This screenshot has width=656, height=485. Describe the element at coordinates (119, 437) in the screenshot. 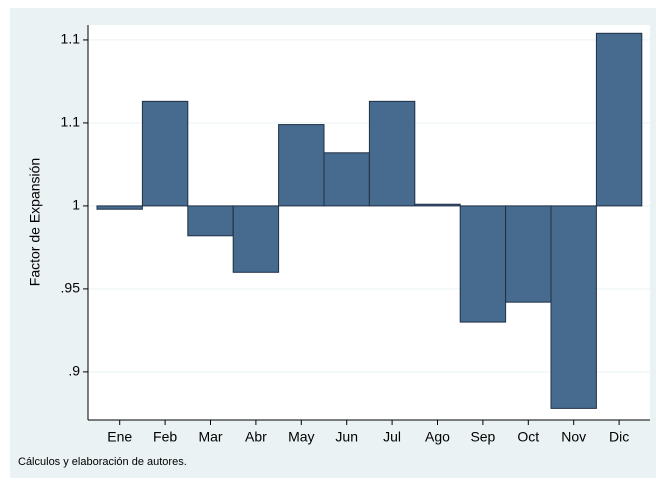

I see `x-tick-label: Ene` at that location.